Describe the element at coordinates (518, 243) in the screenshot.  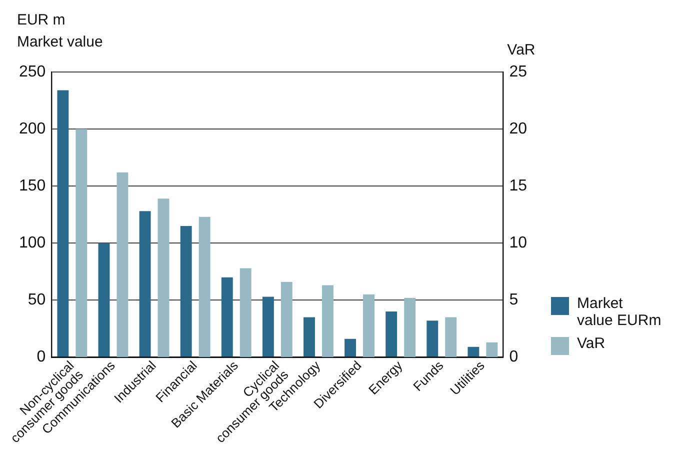
I see `y2-tick-label: 10` at that location.